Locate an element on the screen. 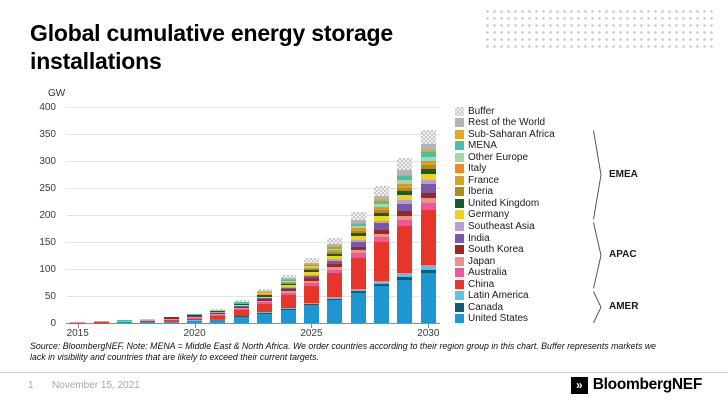  page-number: 1 is located at coordinates (31, 385).